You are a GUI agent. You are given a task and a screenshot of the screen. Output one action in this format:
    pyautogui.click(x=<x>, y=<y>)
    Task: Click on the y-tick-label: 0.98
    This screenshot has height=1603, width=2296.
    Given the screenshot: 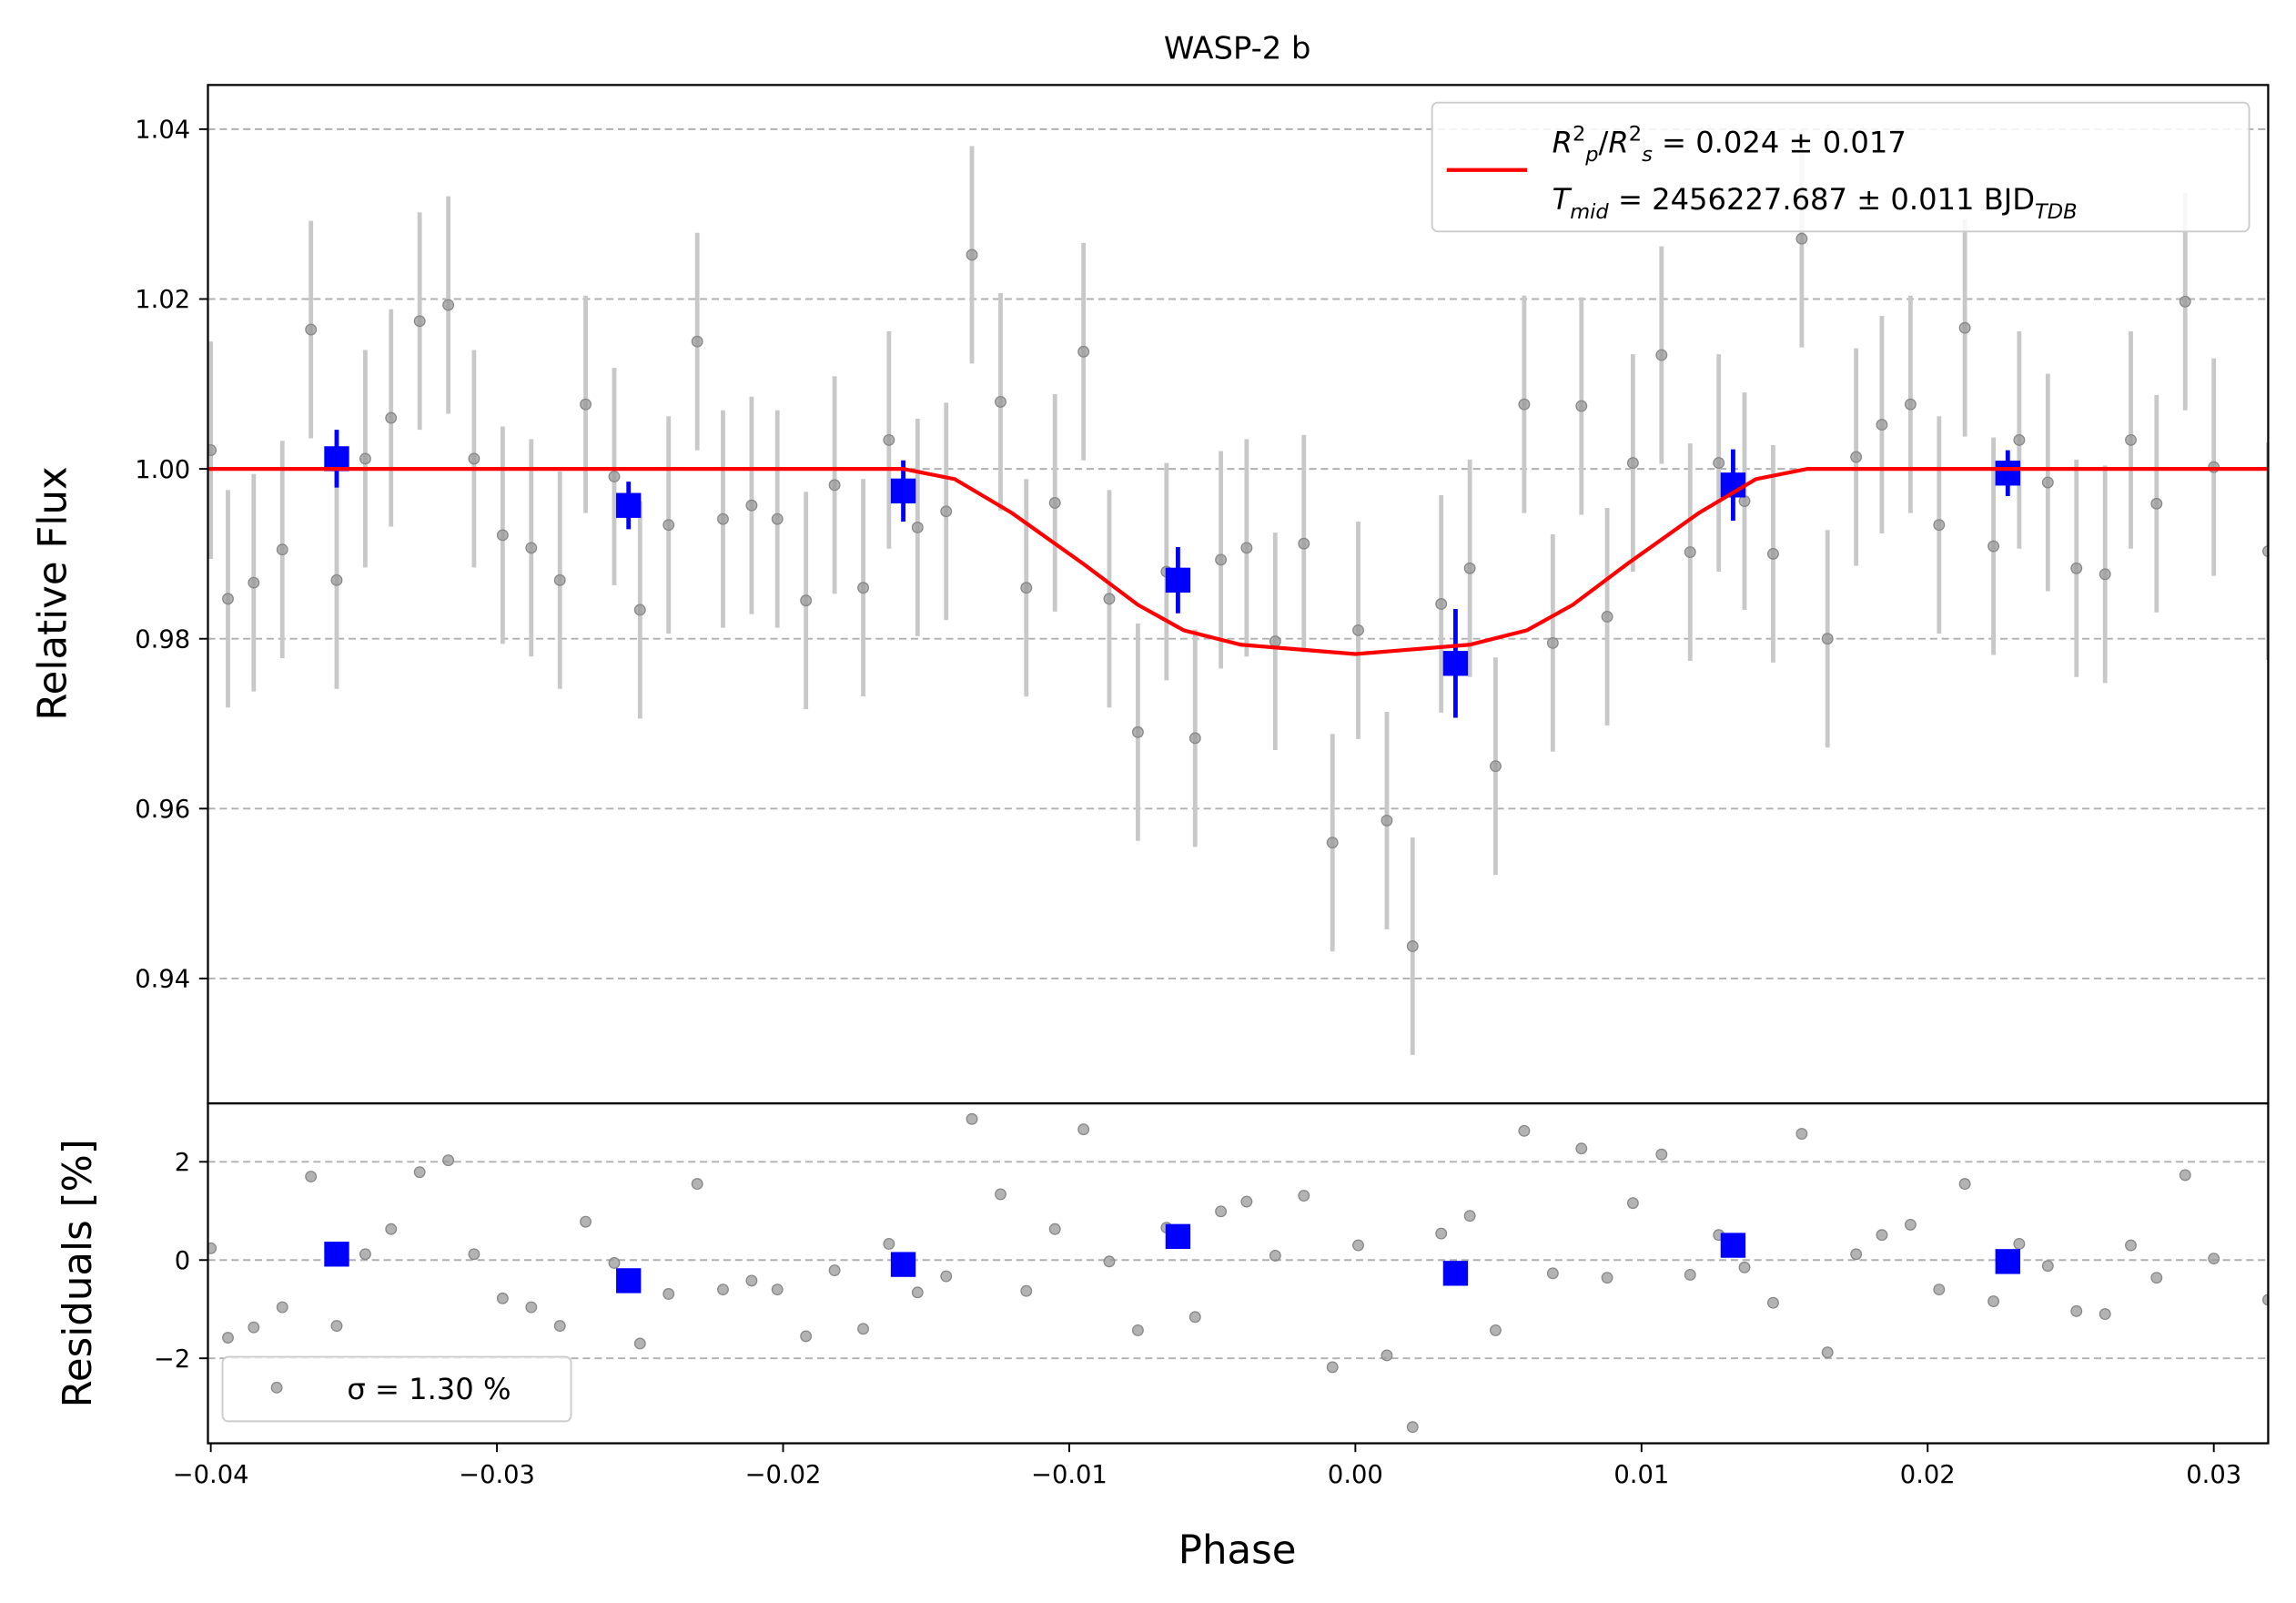 What is the action you would take?
    pyautogui.click(x=162, y=639)
    